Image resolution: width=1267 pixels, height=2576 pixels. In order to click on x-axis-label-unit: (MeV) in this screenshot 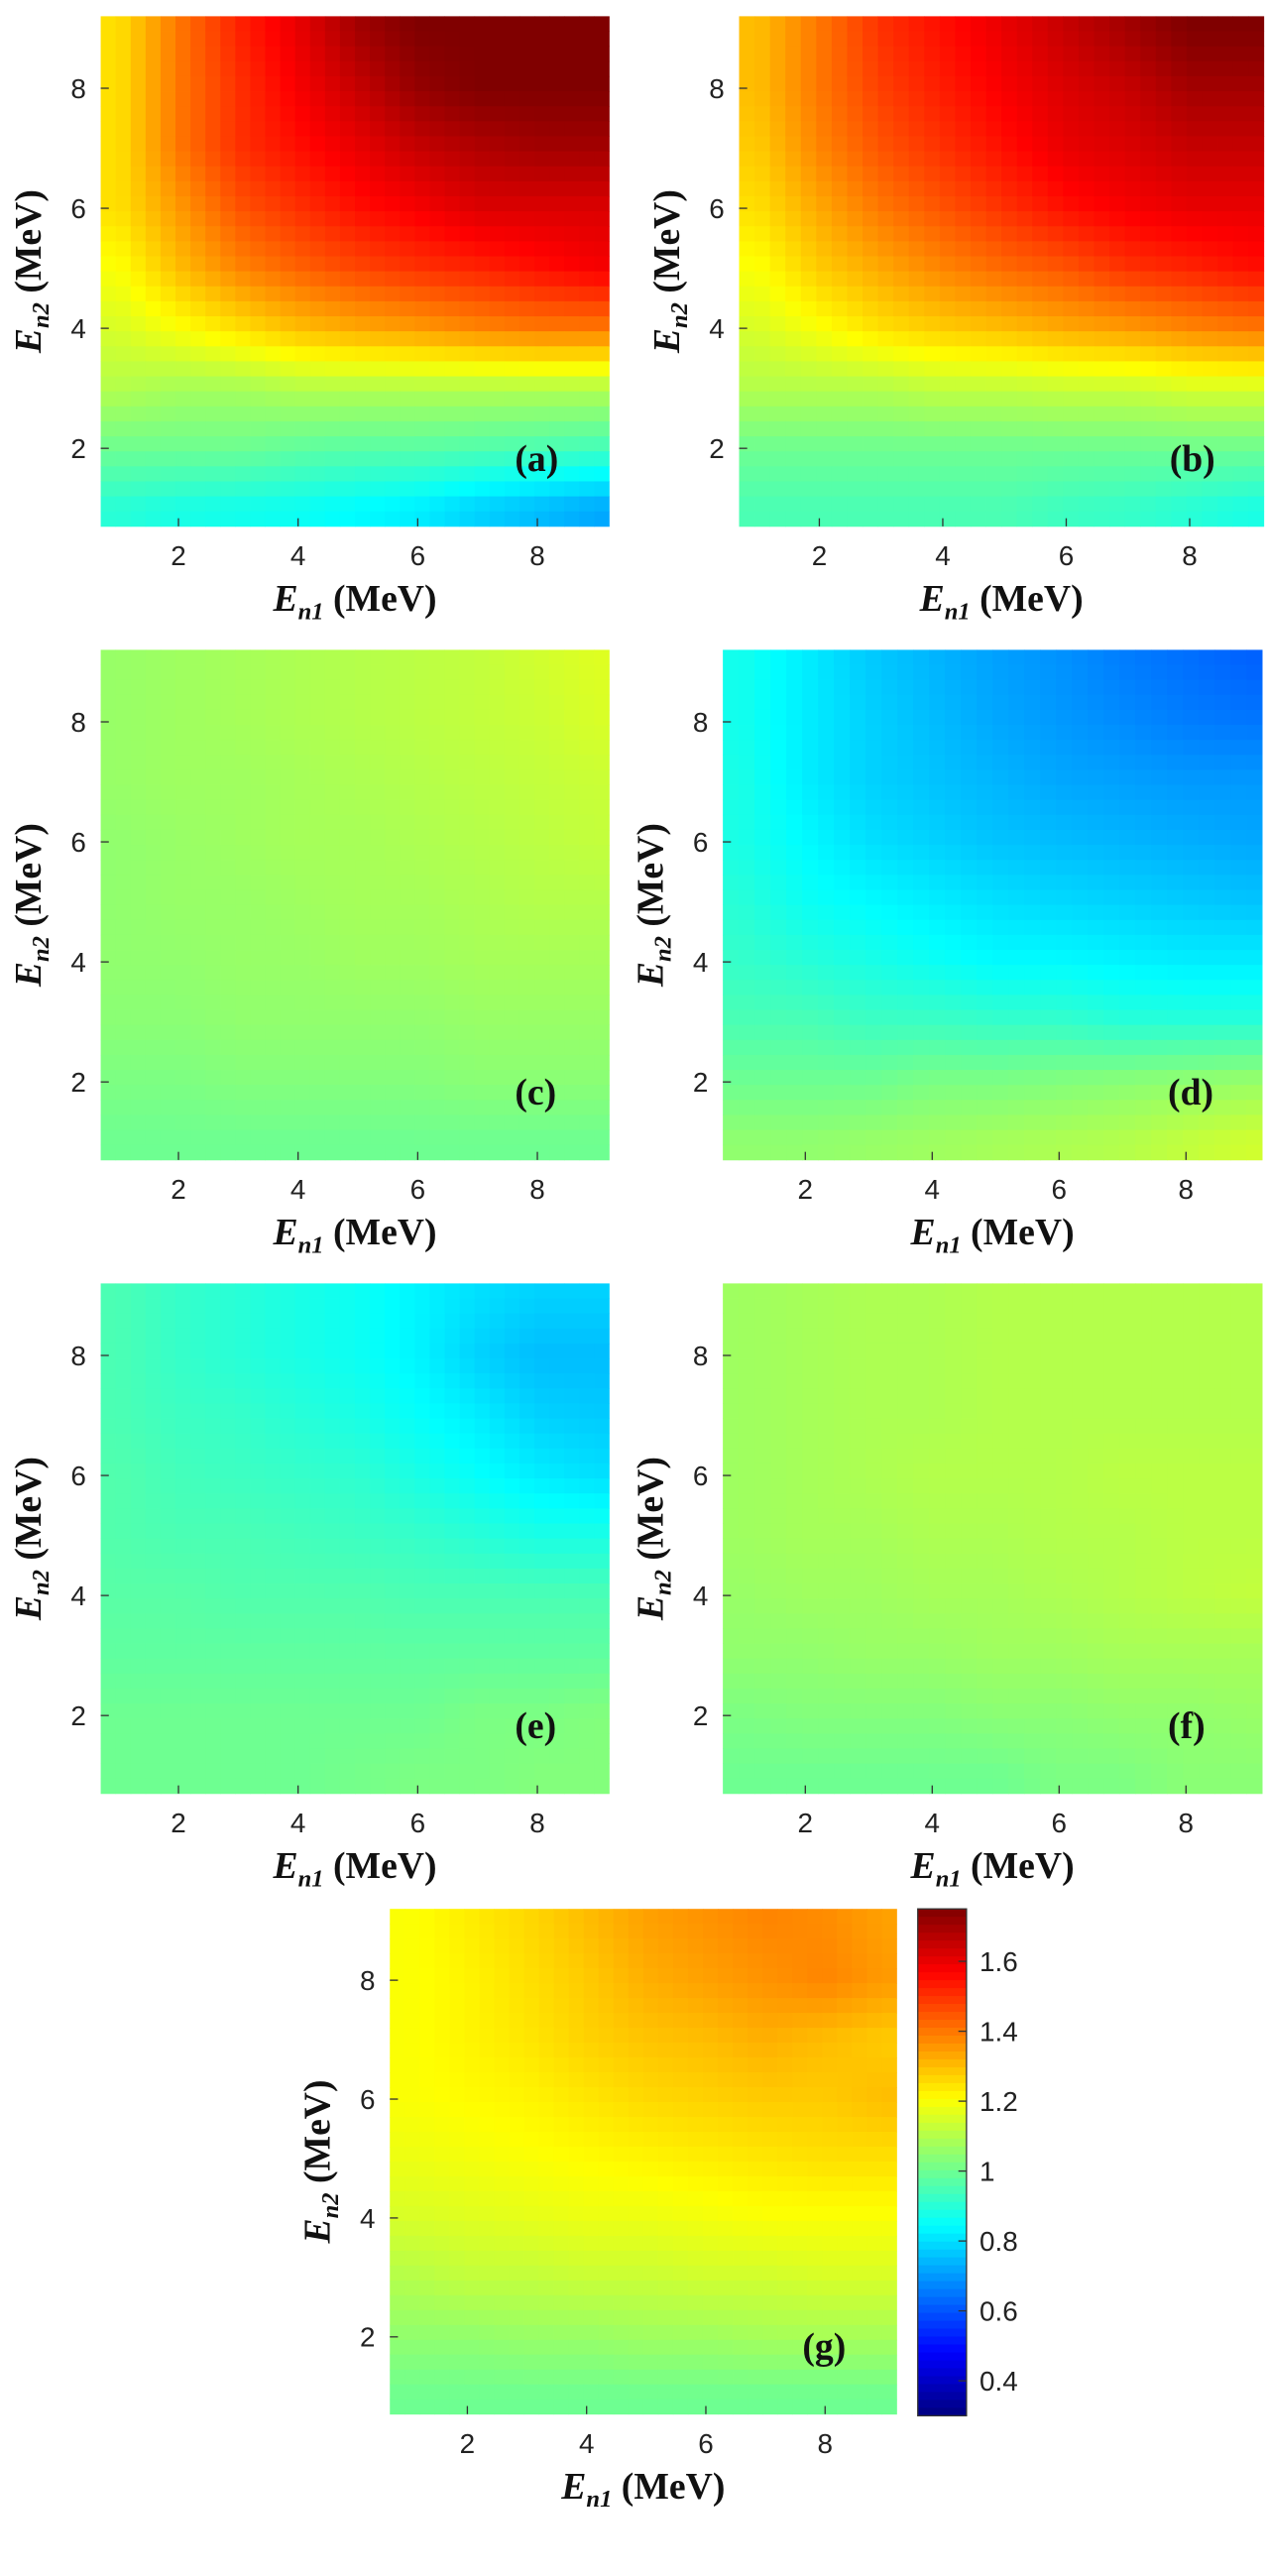, I will do `click(1018, 1233)`.